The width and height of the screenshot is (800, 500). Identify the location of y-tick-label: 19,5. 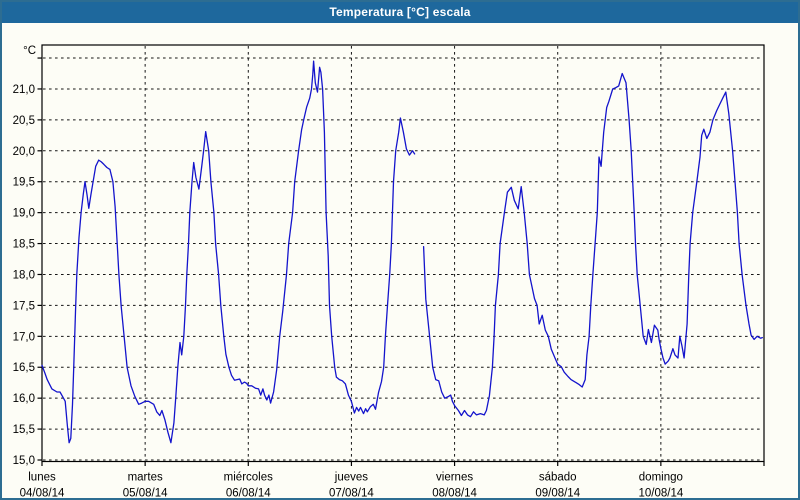
(24, 183).